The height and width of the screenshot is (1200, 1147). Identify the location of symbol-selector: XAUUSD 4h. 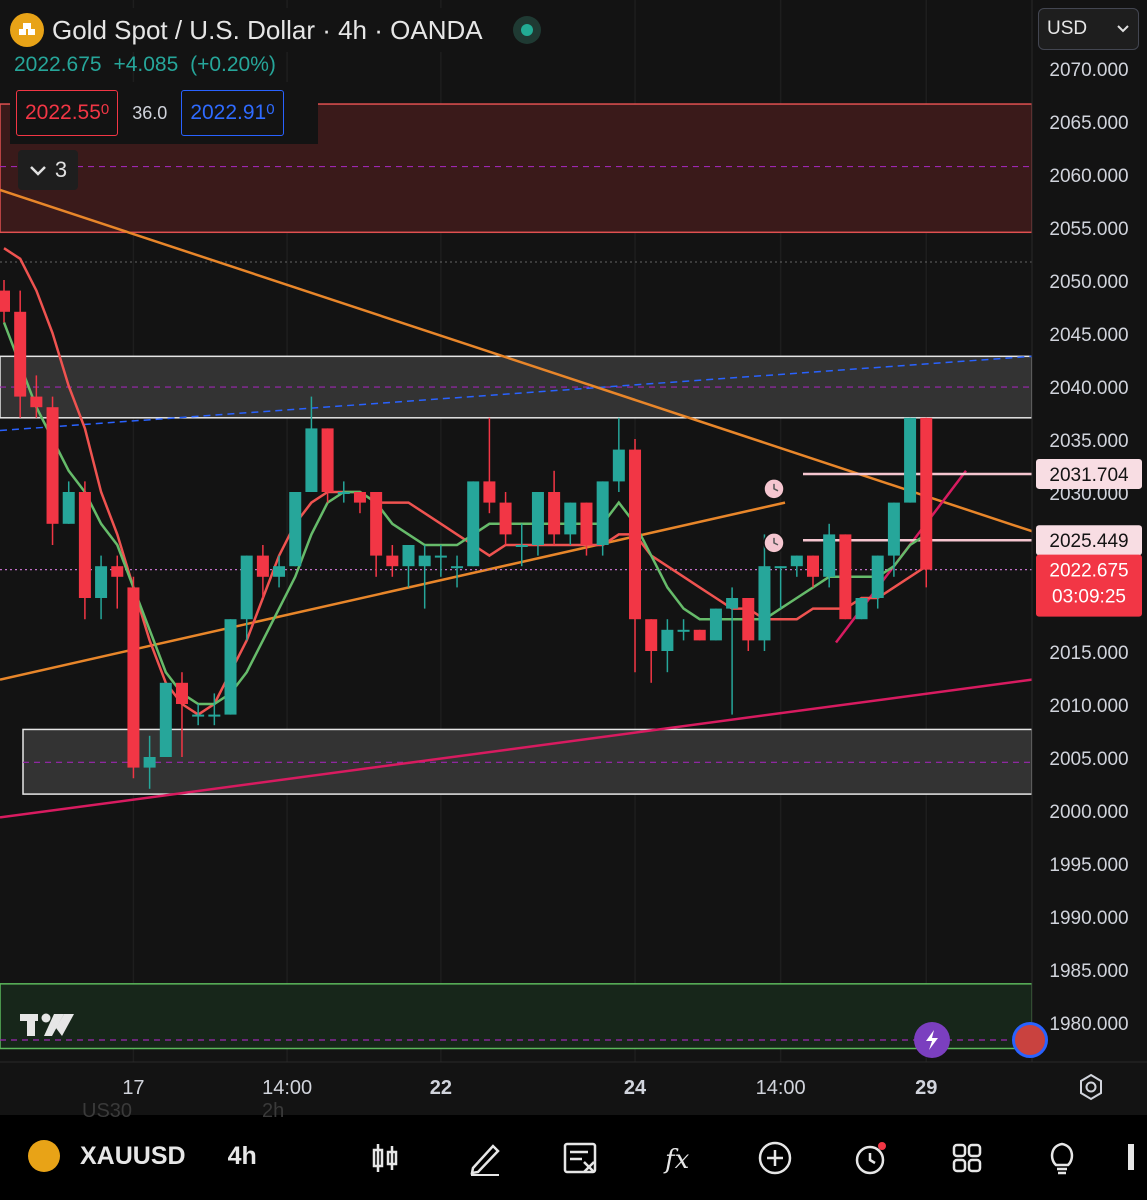
(142, 1156).